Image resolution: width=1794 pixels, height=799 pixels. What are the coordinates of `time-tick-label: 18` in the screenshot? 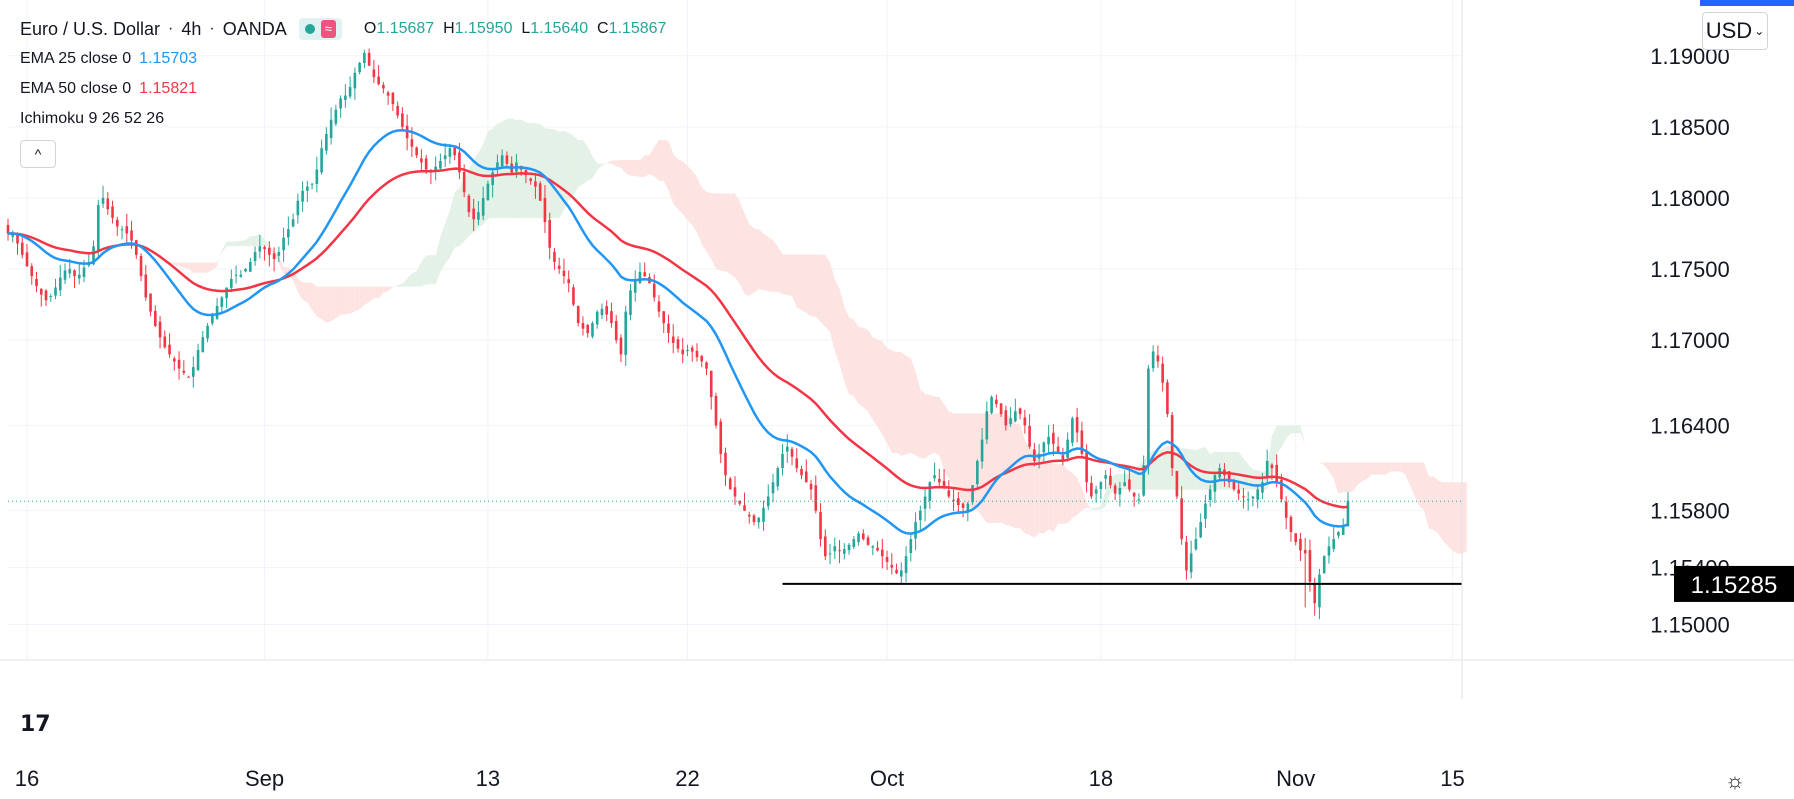 It's located at (1101, 778).